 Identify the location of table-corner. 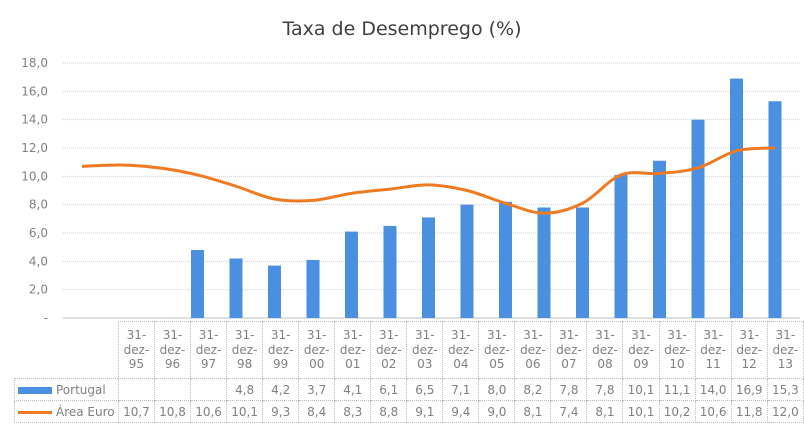
(67, 350).